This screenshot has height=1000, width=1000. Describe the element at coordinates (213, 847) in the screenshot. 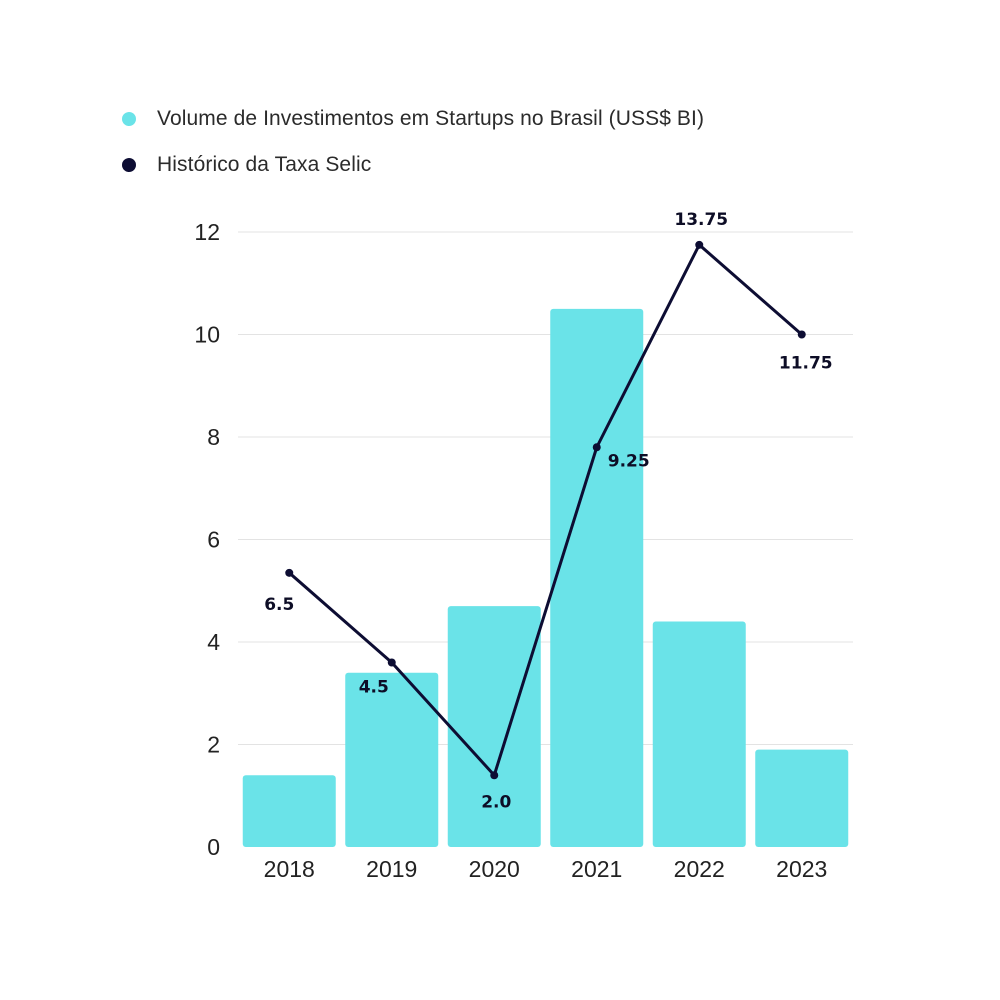

I see `y-tick-label-0: 0` at that location.